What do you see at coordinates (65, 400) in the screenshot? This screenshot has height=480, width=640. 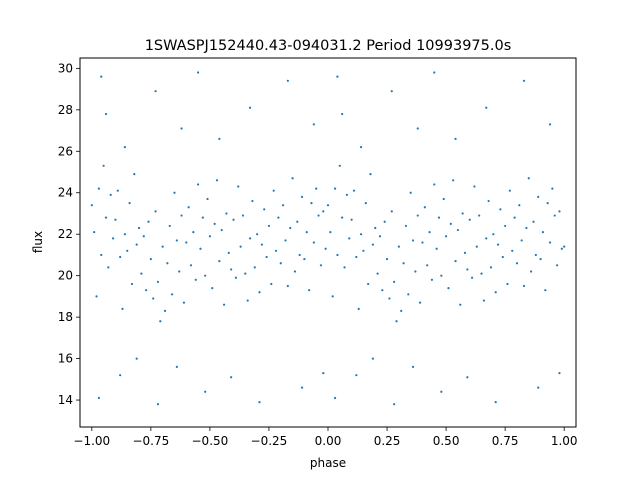 I see `y-tick-label: 14` at bounding box center [65, 400].